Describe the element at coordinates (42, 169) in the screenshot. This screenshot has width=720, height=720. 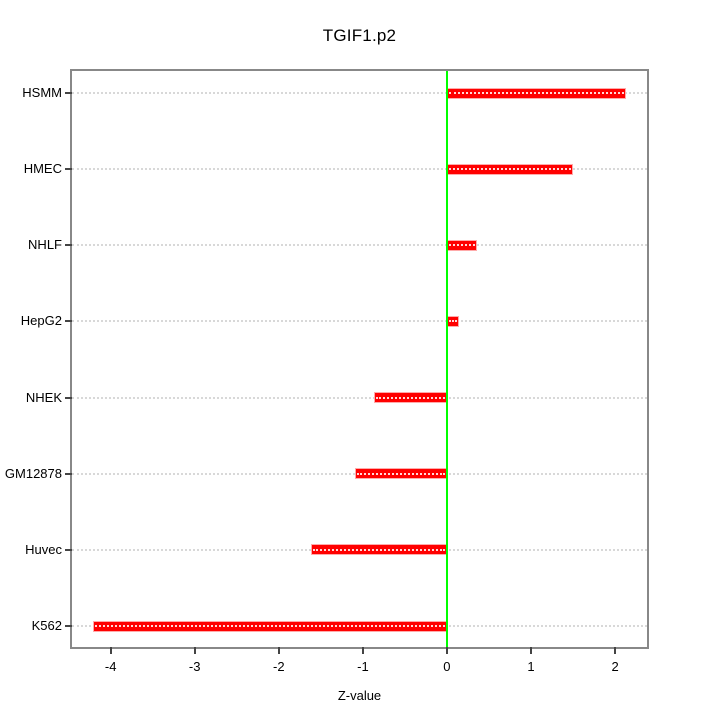
I see `y-axis-label: HMEC` at that location.